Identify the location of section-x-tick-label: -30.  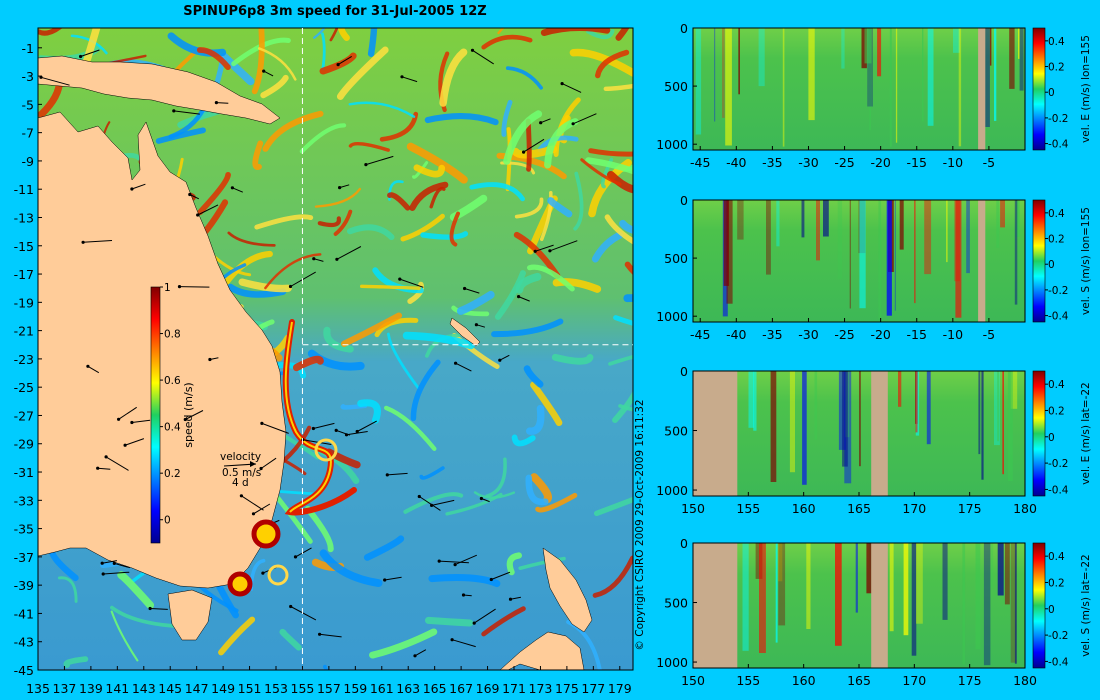
(808, 162).